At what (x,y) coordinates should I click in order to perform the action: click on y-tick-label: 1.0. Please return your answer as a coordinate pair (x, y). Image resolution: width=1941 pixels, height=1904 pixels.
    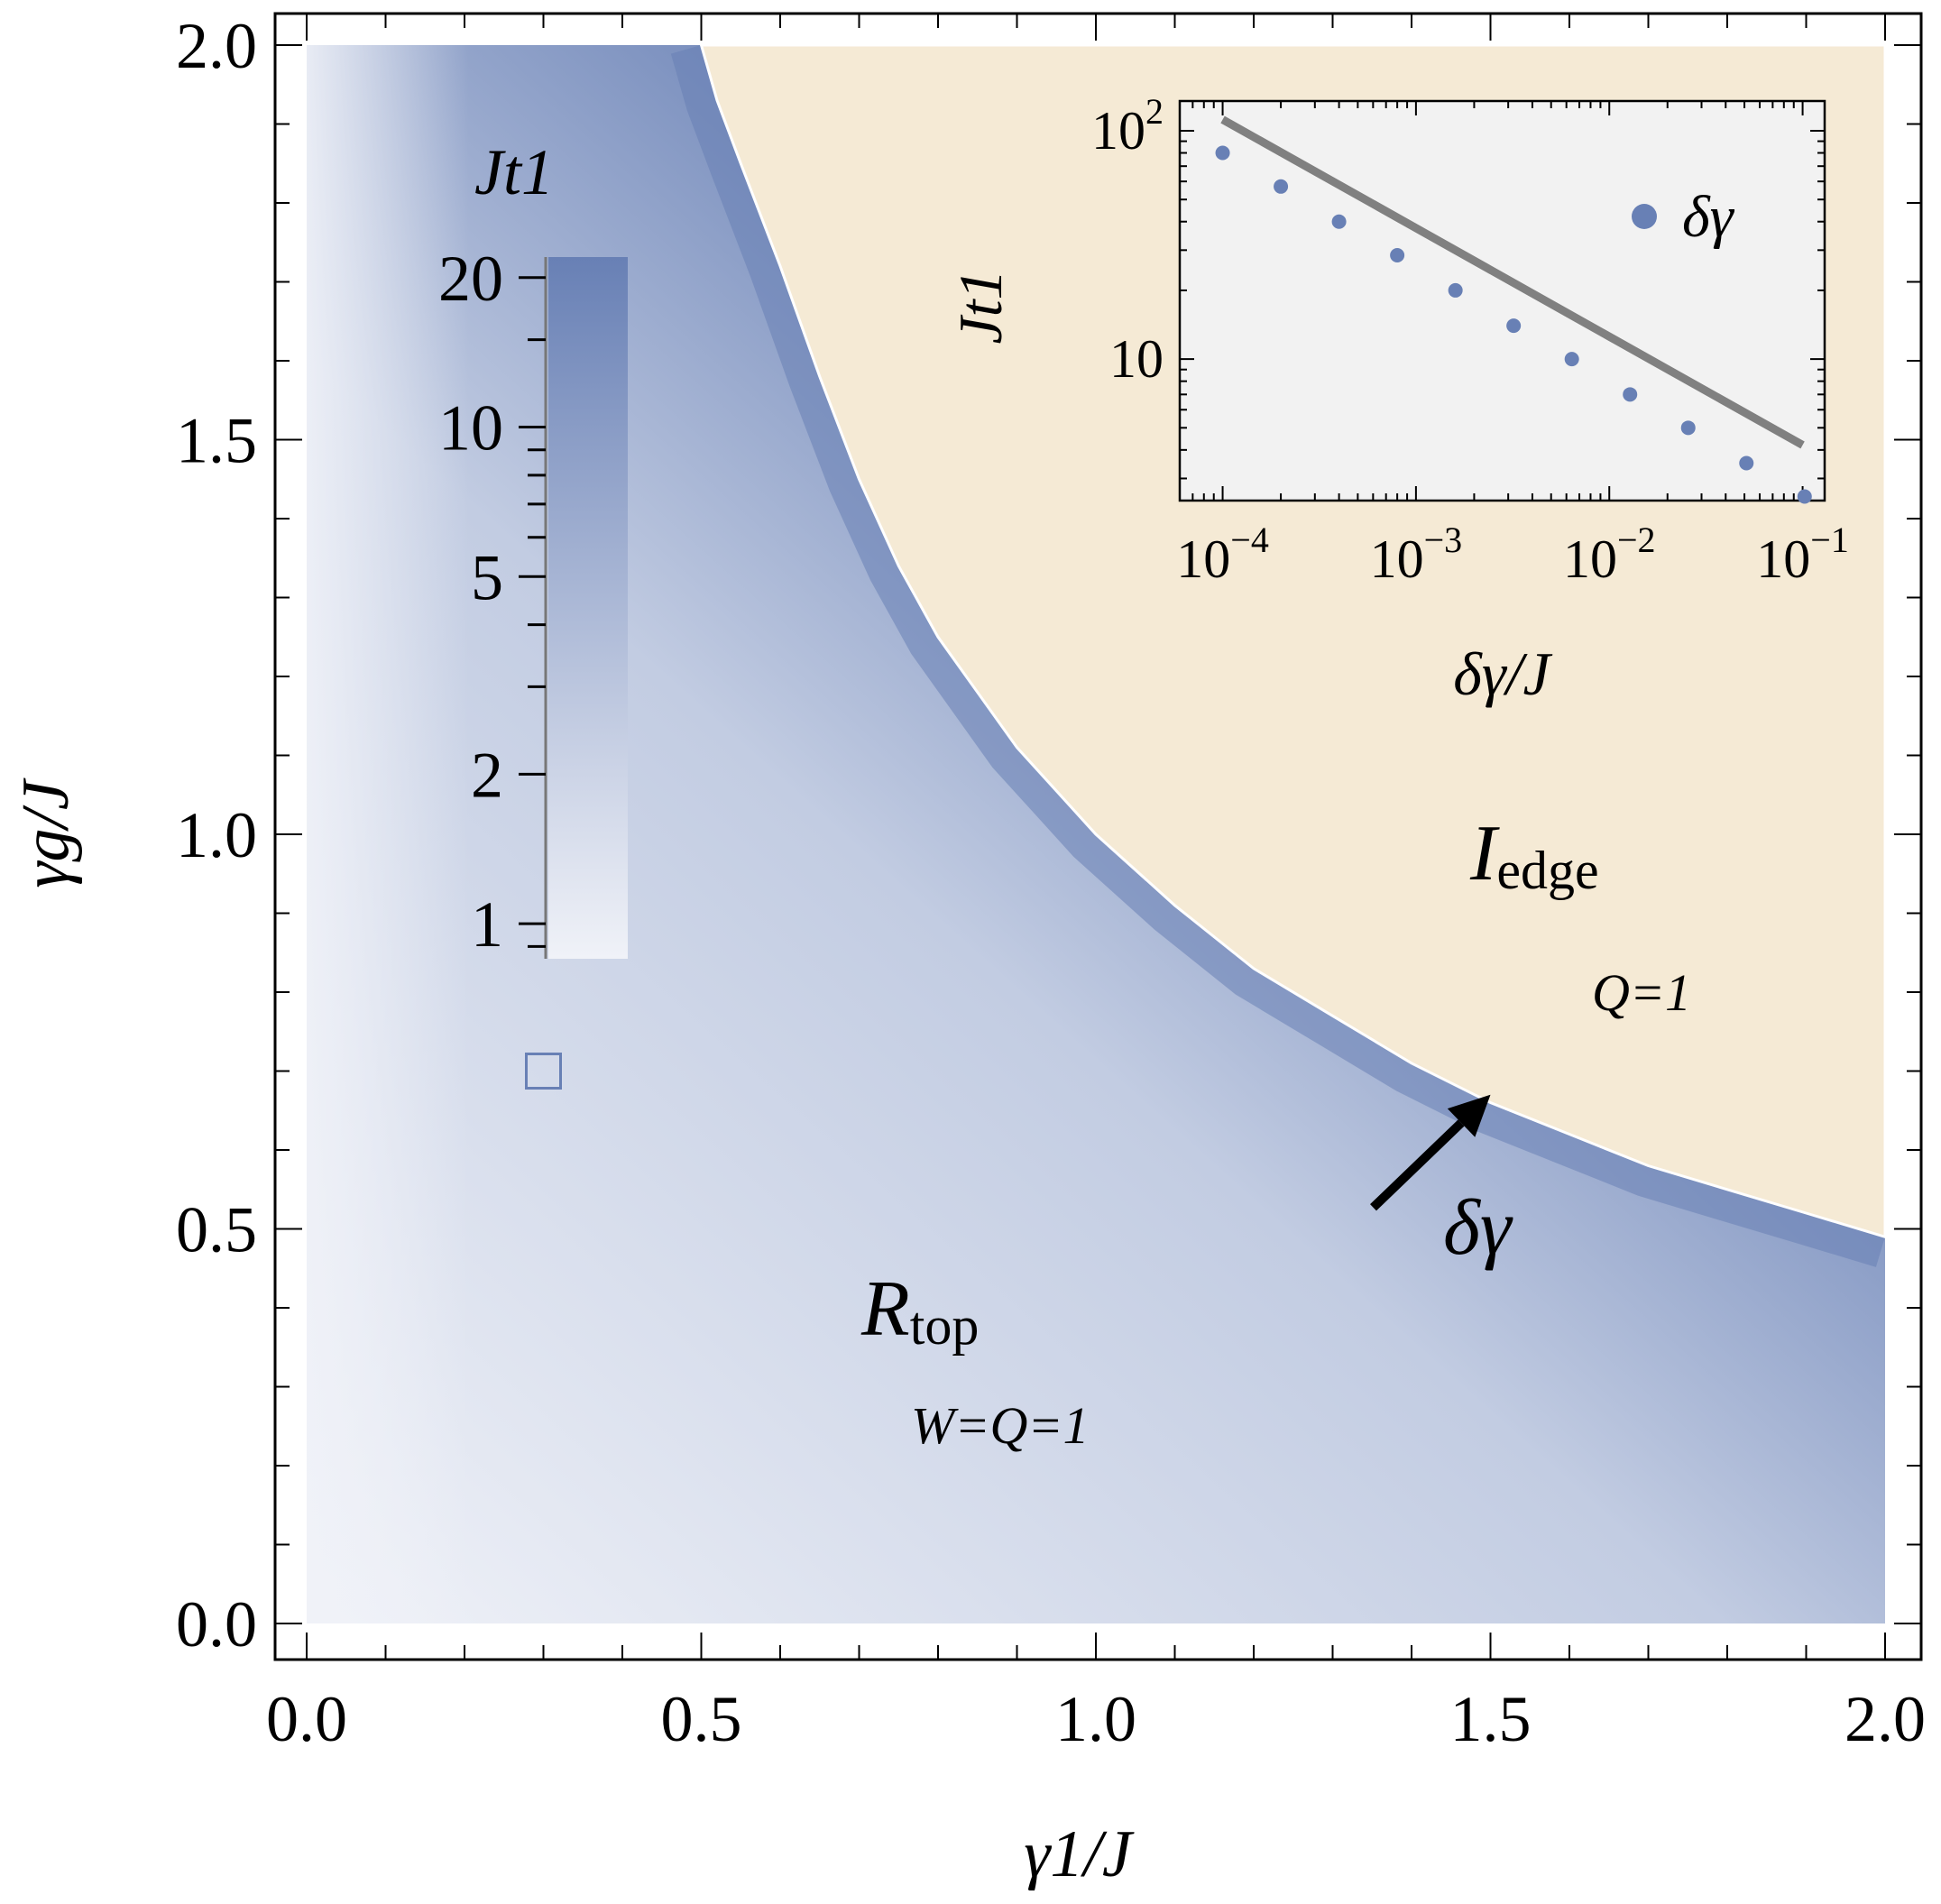
    Looking at the image, I should click on (216, 835).